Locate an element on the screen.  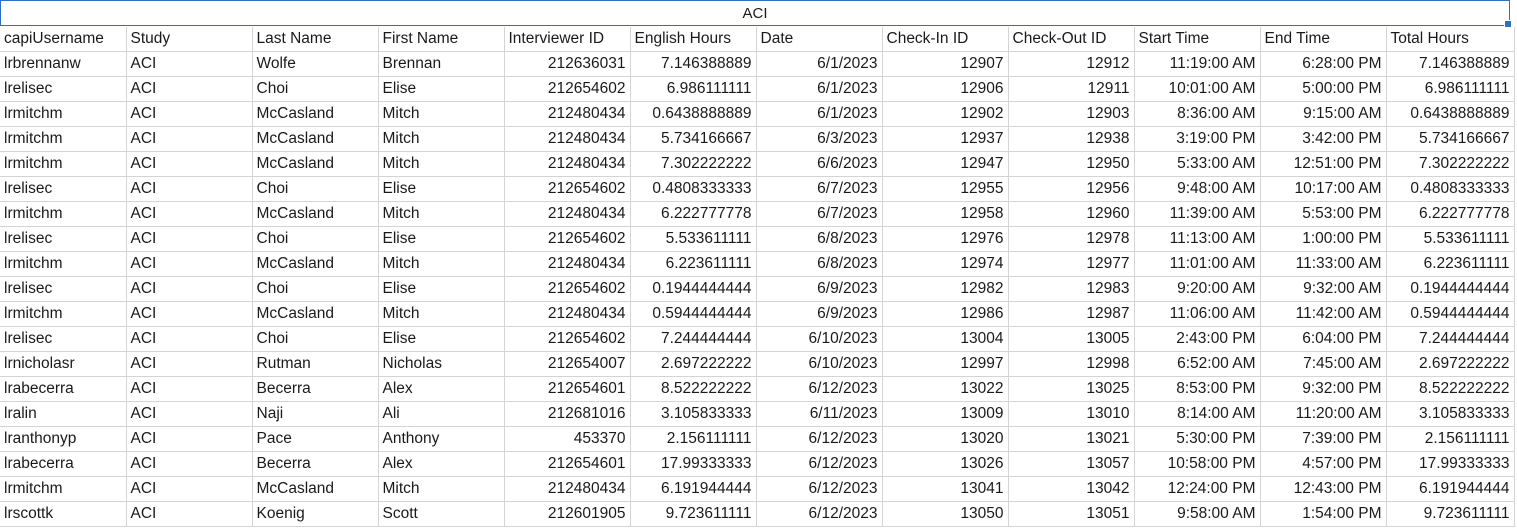
header-cell: End Time is located at coordinates (1323, 39).